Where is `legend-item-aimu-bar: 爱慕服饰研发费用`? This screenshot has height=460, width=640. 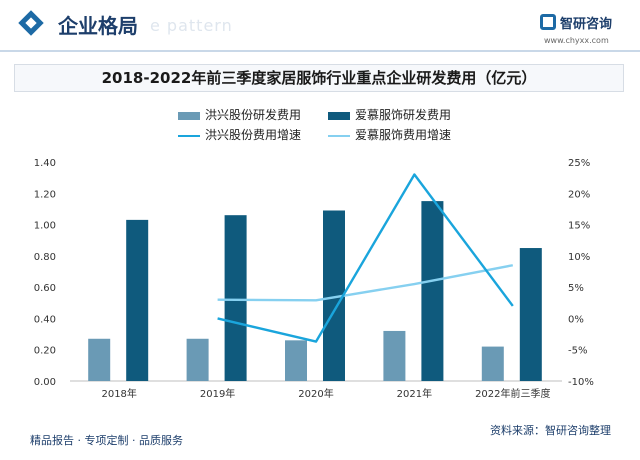
legend-item-aimu-bar: 爱慕服饰研发费用 is located at coordinates (389, 114).